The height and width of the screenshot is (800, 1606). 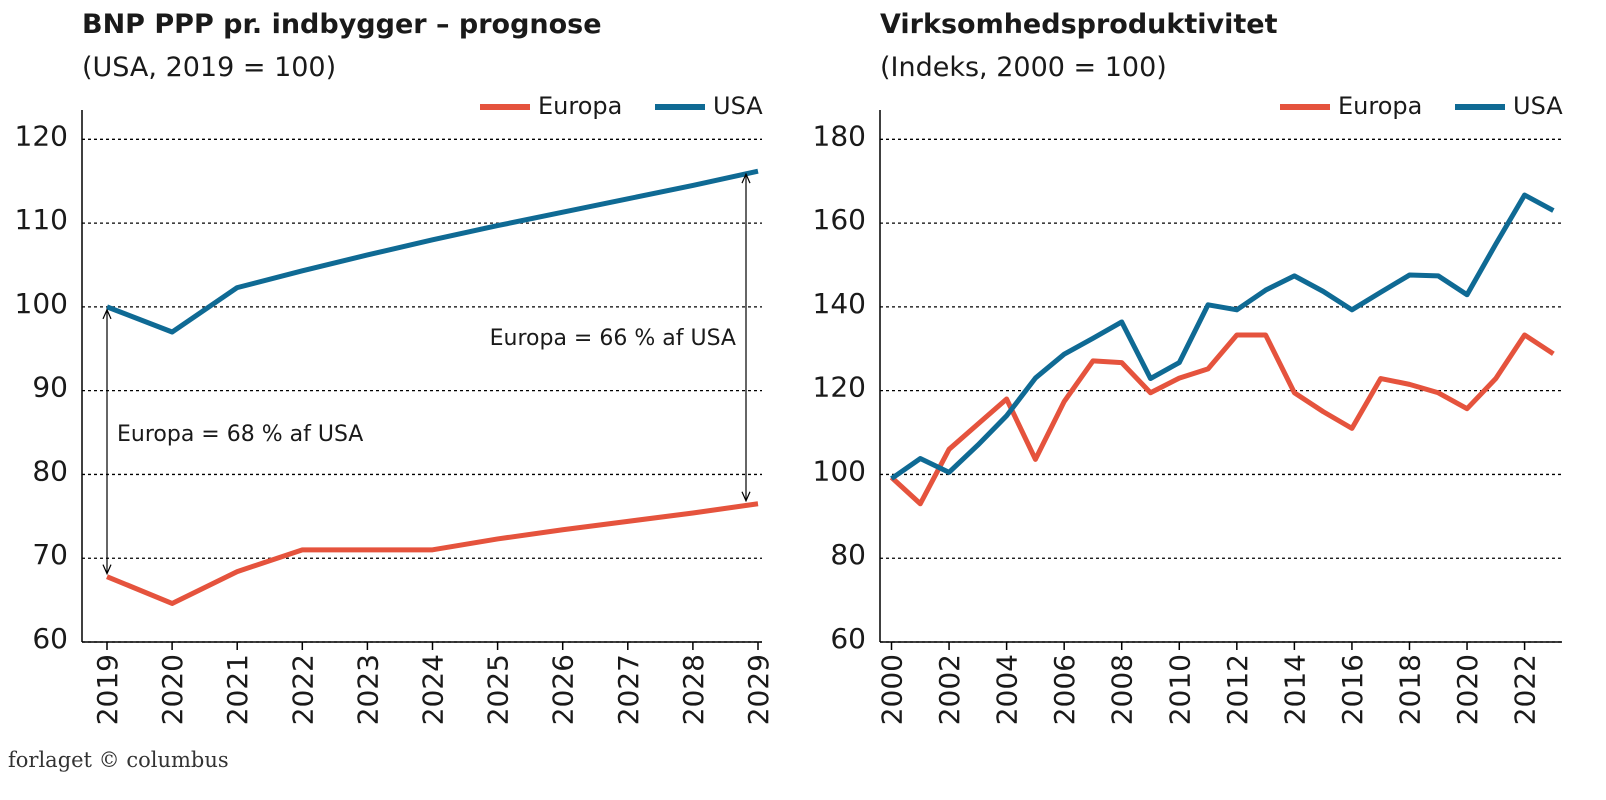 I want to click on x-tick-label: 2002, so click(x=949, y=689).